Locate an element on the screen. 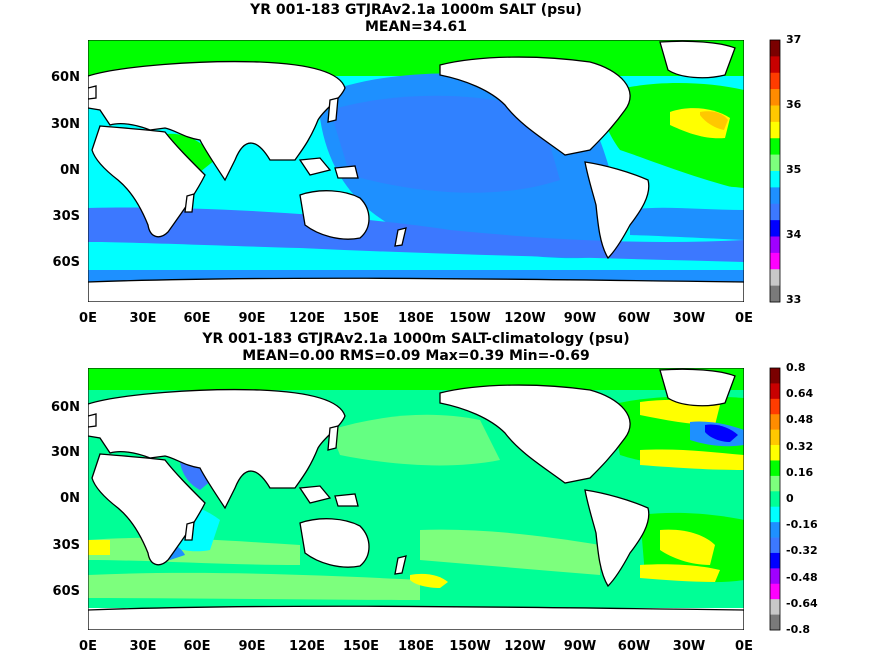  panel2-colorbar-label: -0.32 is located at coordinates (802, 551).